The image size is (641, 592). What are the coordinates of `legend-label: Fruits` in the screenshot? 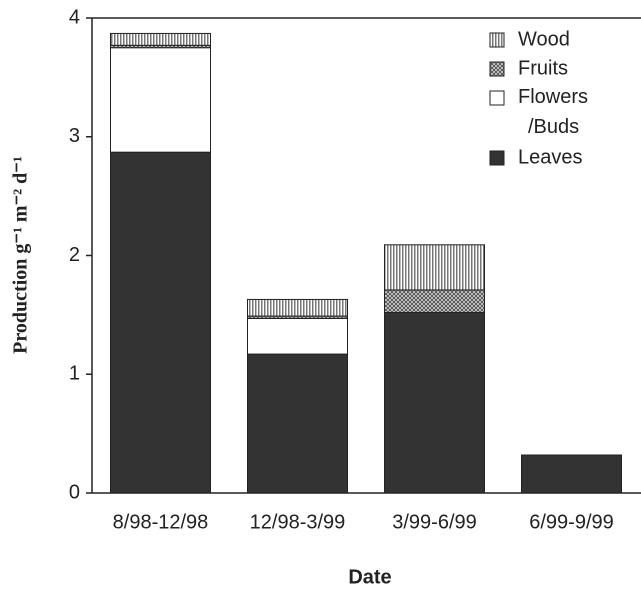 It's located at (543, 68).